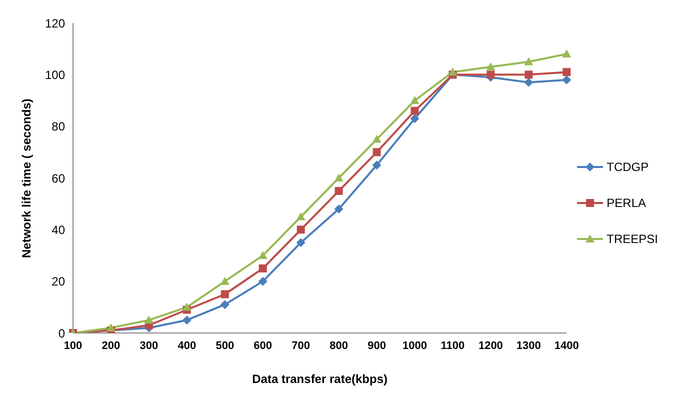 The width and height of the screenshot is (675, 405). Describe the element at coordinates (263, 346) in the screenshot. I see `x-tick-label: 600` at that location.